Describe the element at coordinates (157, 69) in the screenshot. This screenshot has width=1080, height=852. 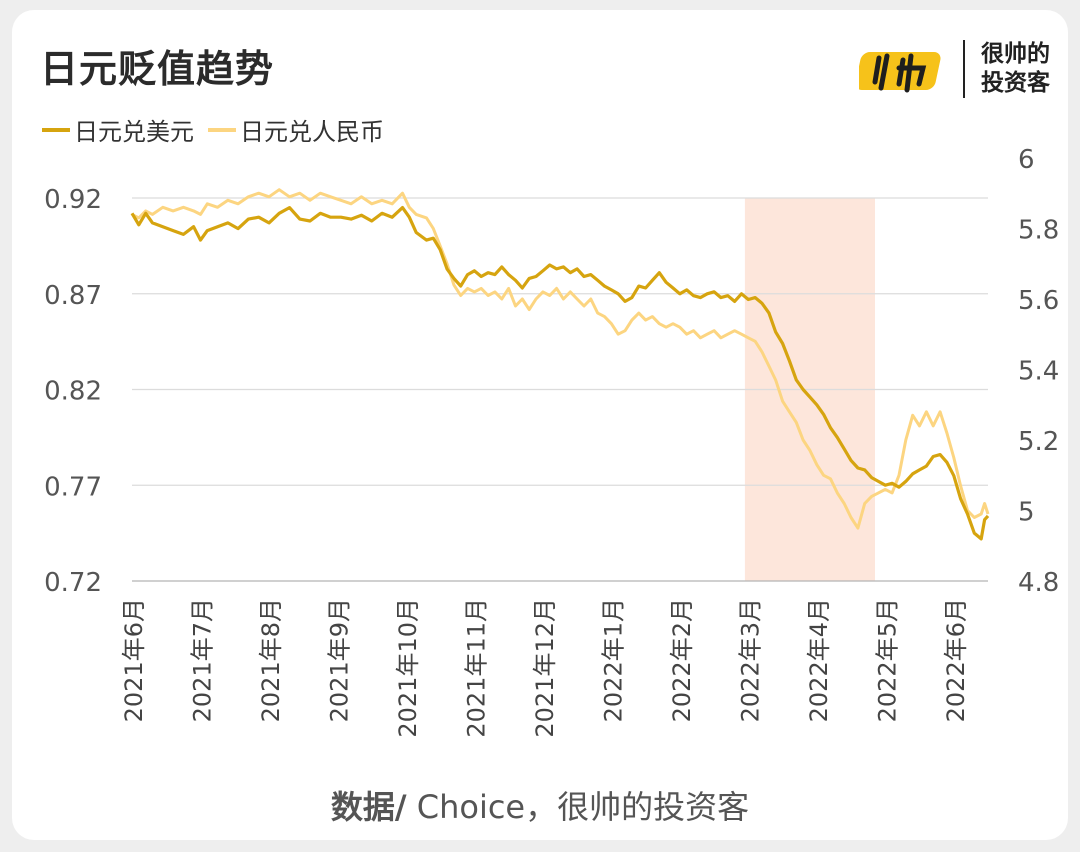
I see `chart-title: 日元贬值趋势` at that location.